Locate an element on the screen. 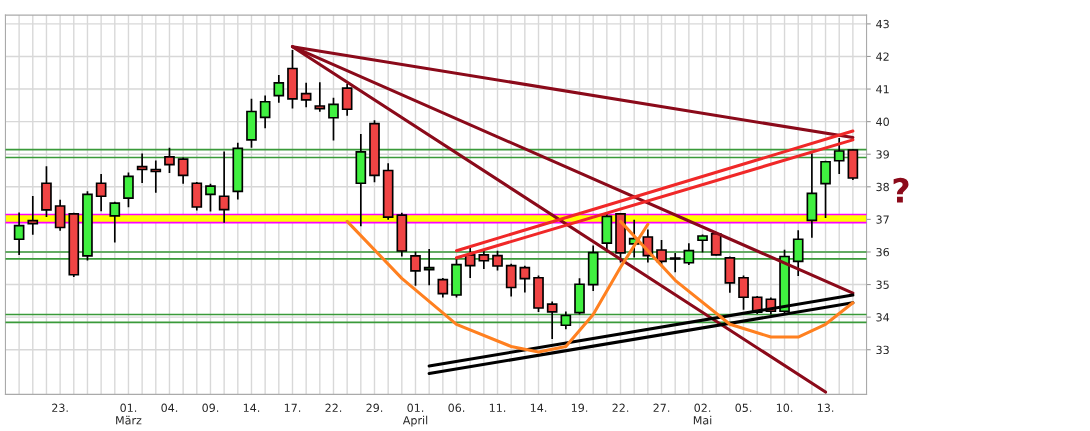 Image resolution: width=1090 pixels, height=431 pixels. x-tick-label: 10. is located at coordinates (784, 407).